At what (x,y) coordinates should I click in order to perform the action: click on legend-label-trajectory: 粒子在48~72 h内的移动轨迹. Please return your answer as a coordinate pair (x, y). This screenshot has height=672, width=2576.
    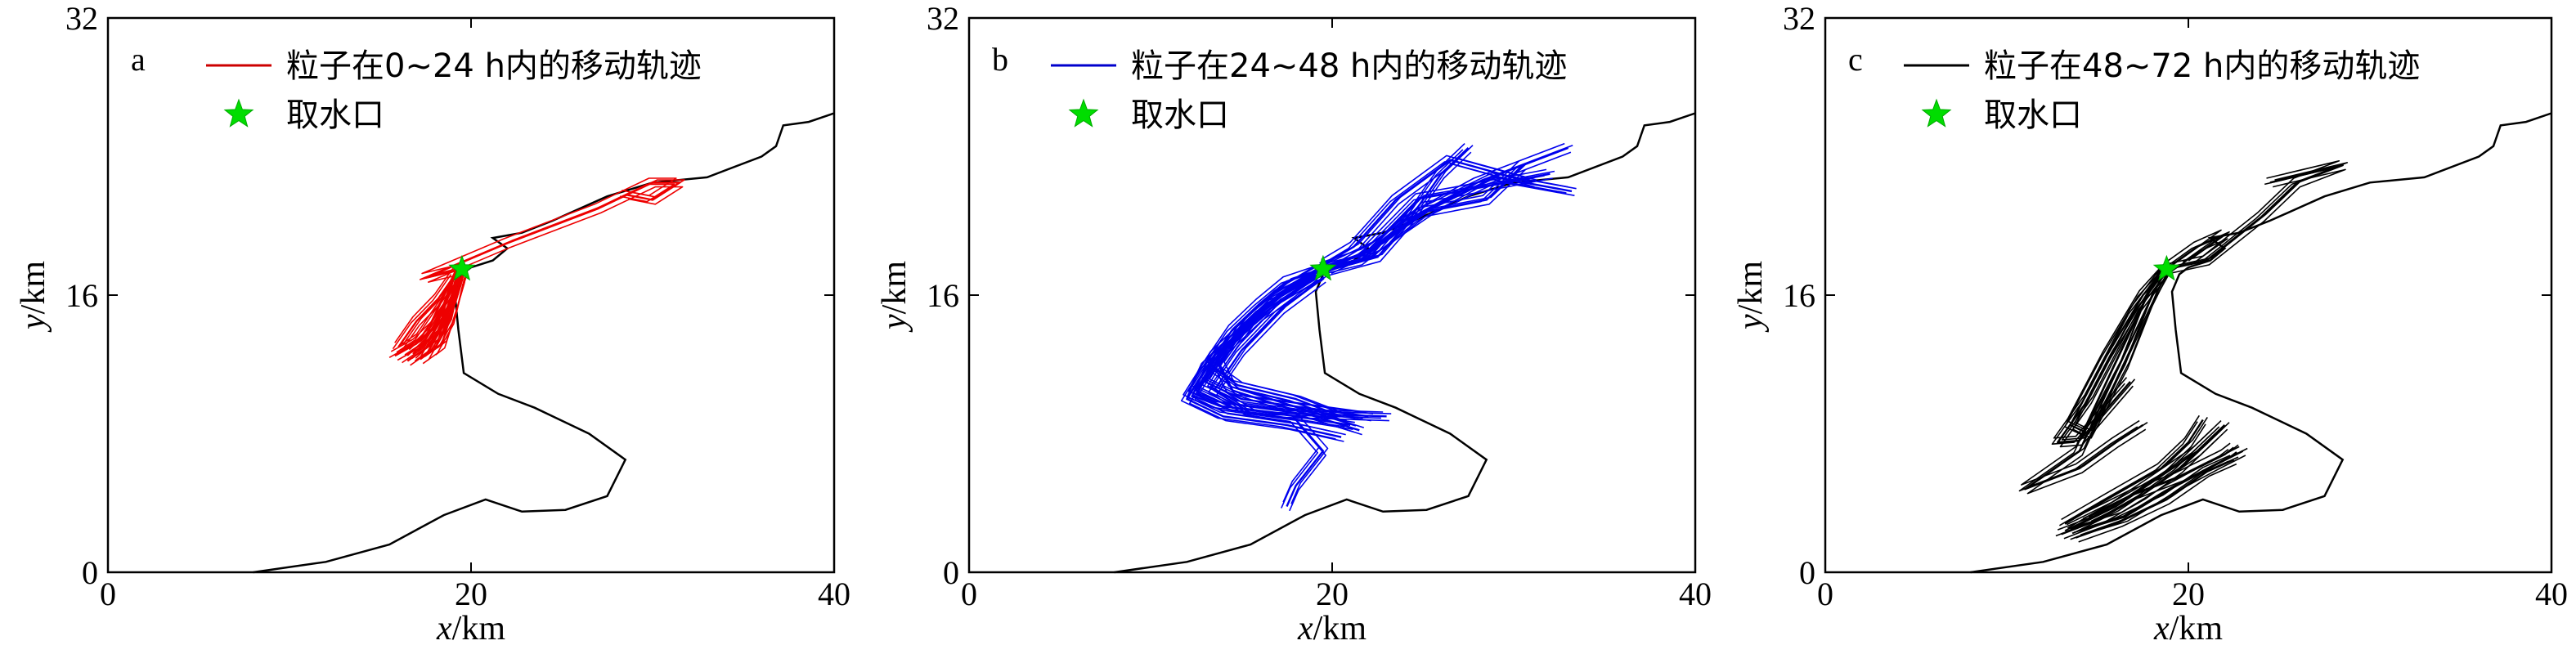
    Looking at the image, I should click on (2202, 66).